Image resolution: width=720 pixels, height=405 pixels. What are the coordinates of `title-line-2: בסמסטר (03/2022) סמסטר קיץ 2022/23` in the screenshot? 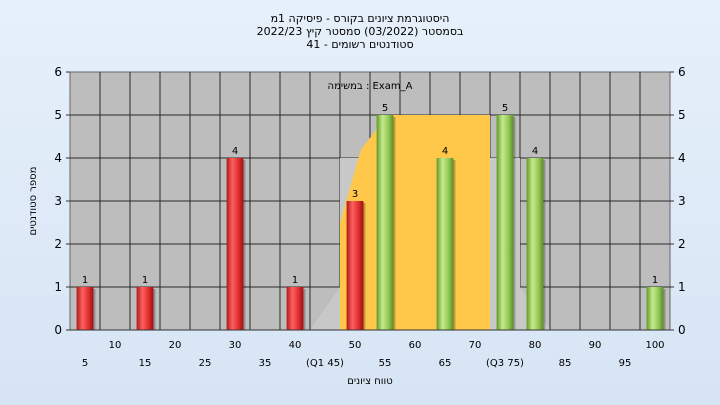 It's located at (360, 31).